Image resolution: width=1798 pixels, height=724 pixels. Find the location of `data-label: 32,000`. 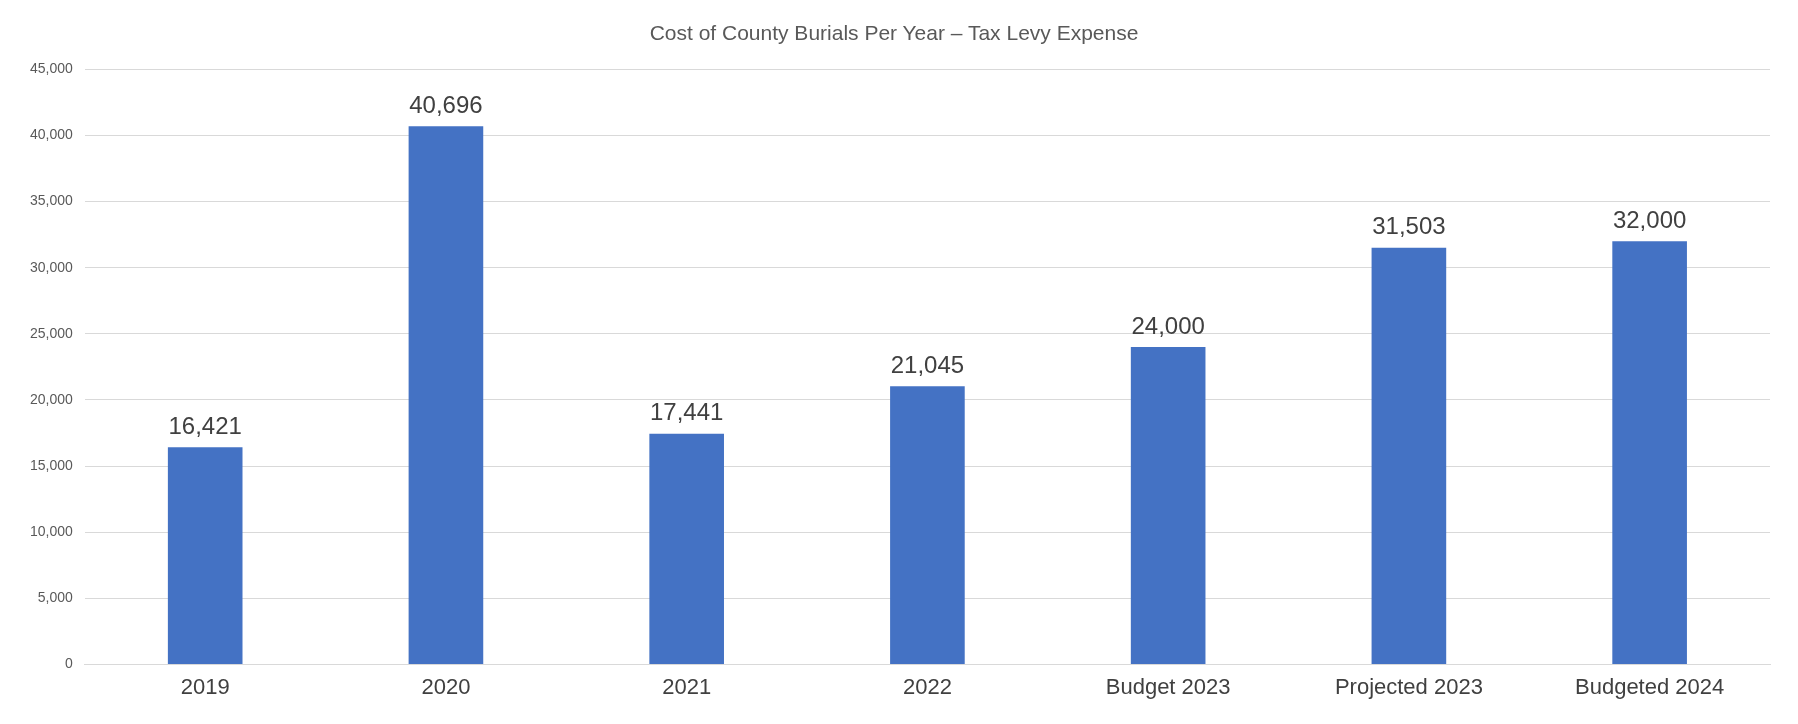

data-label: 32,000 is located at coordinates (1649, 219).